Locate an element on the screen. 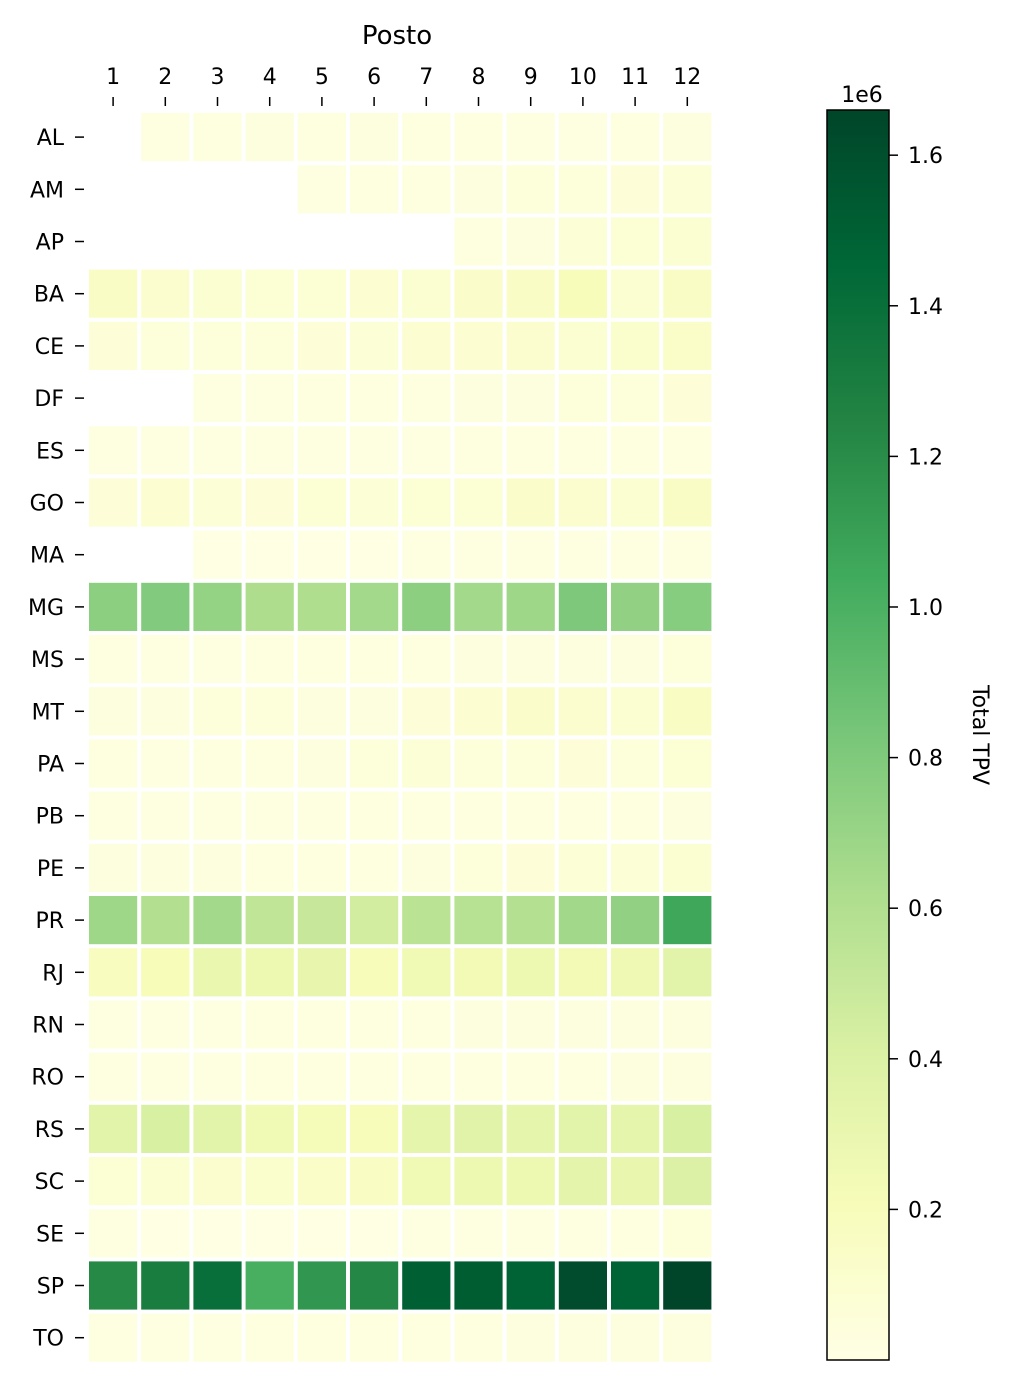 This screenshot has height=1380, width=1012. y-tick-label: AL is located at coordinates (51, 138).